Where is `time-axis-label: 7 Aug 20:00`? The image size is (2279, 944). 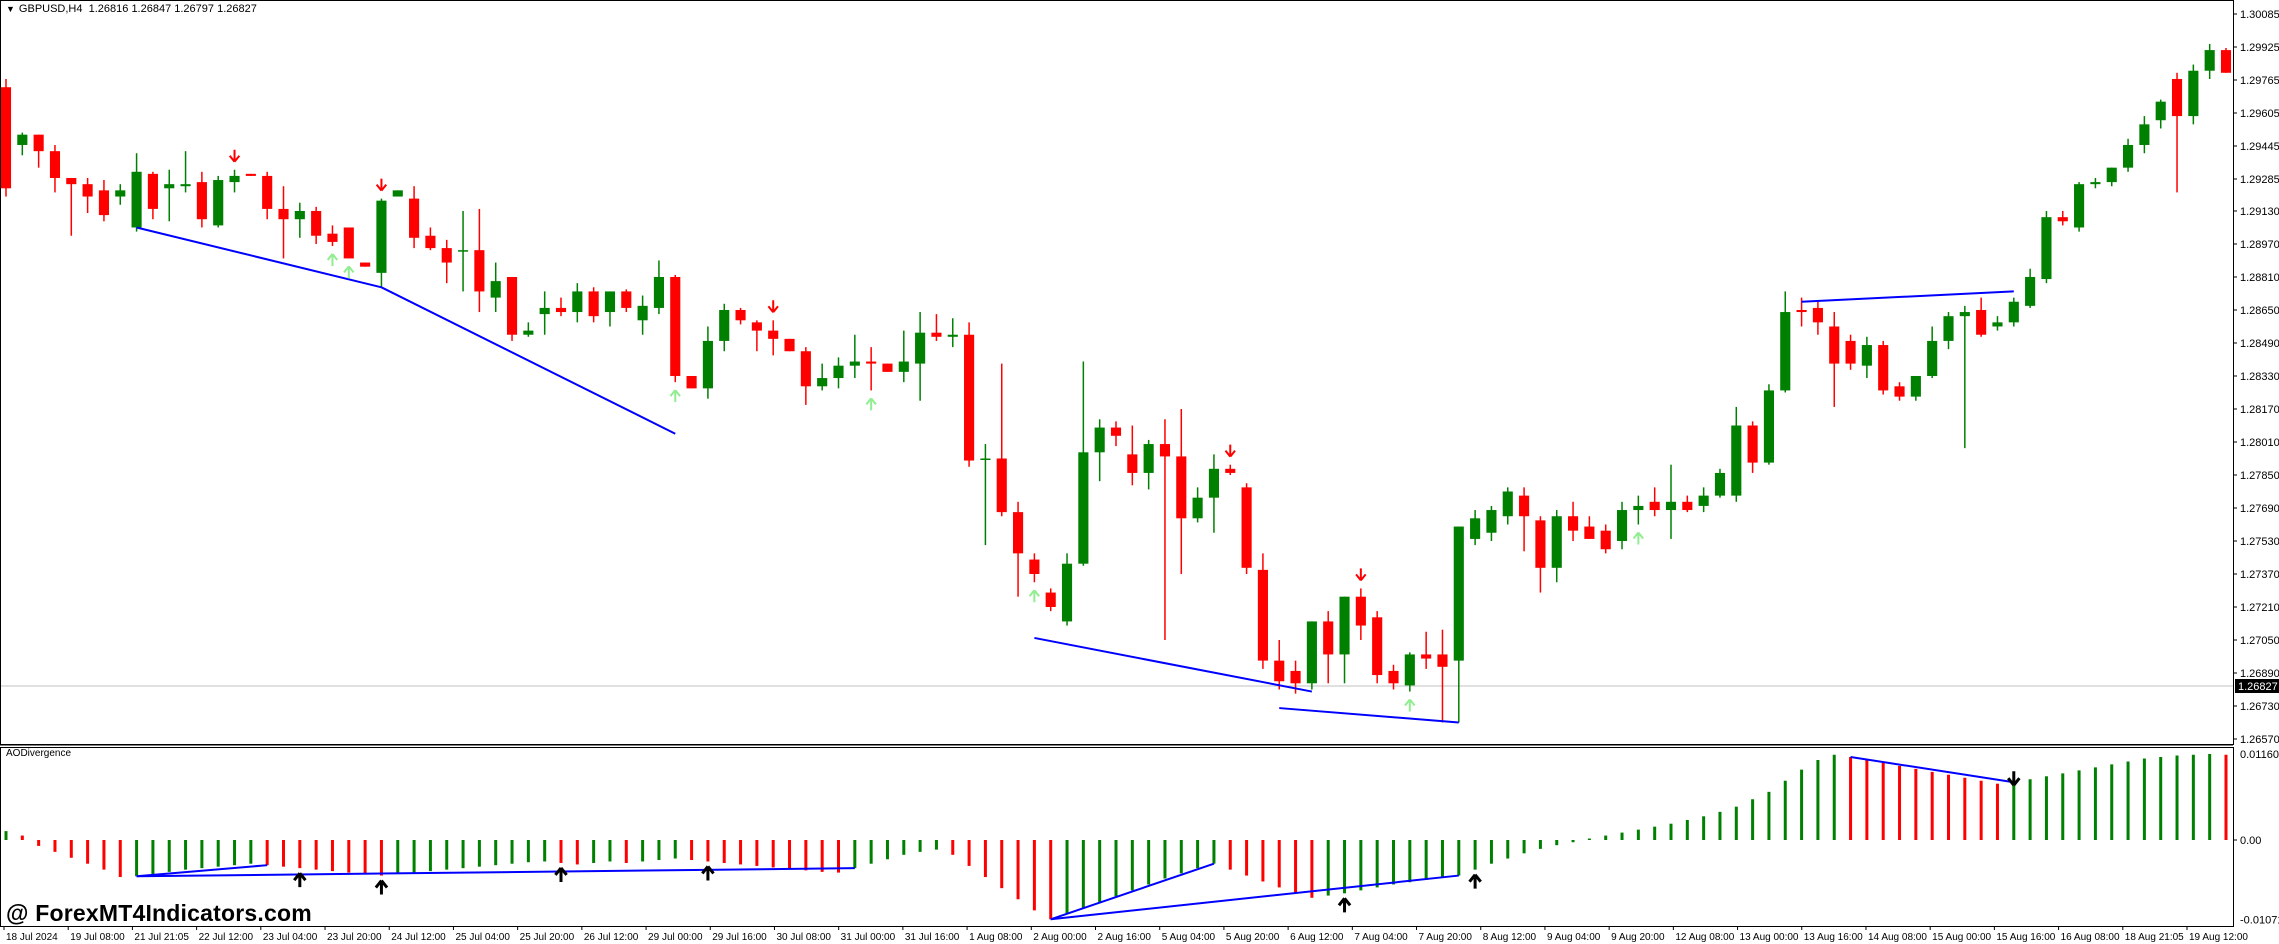
time-axis-label: 7 Aug 20:00 is located at coordinates (1446, 937).